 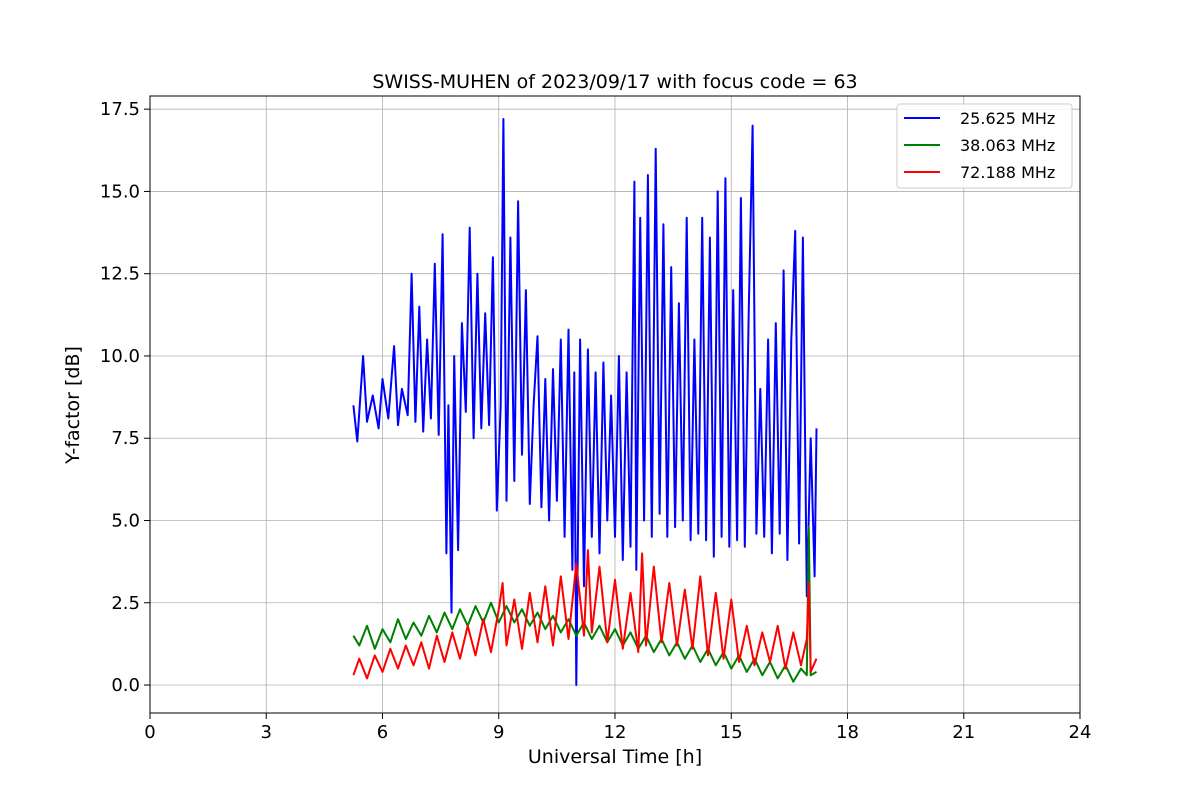 What do you see at coordinates (266, 732) in the screenshot?
I see `x-tick-label: 3` at bounding box center [266, 732].